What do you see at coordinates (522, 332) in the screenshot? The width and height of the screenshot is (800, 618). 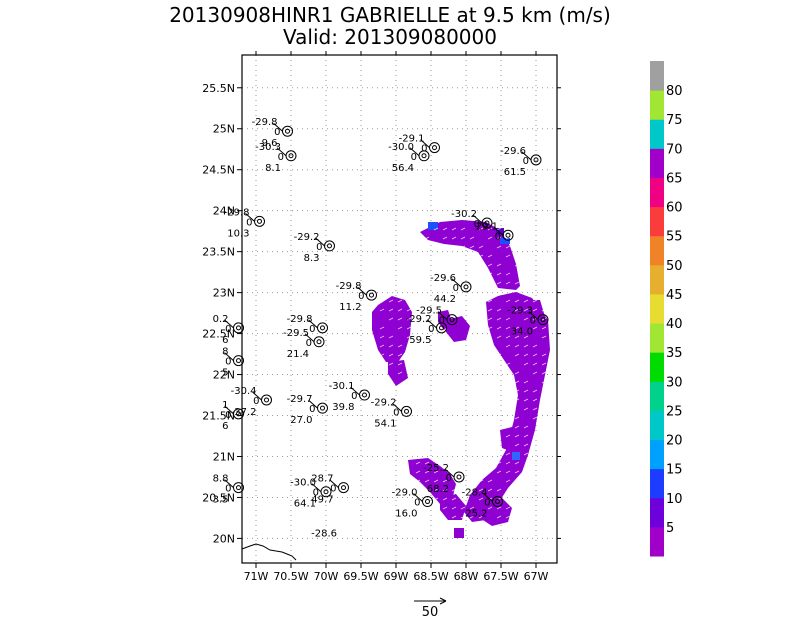 I see `station-height: 34.0` at bounding box center [522, 332].